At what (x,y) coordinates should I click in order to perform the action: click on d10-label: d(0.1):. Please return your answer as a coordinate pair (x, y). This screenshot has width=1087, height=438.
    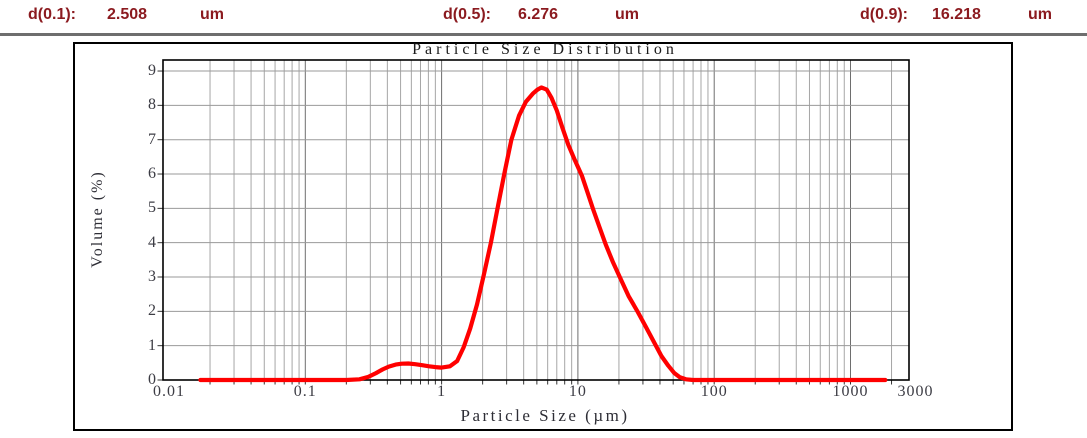
    Looking at the image, I should click on (52, 14).